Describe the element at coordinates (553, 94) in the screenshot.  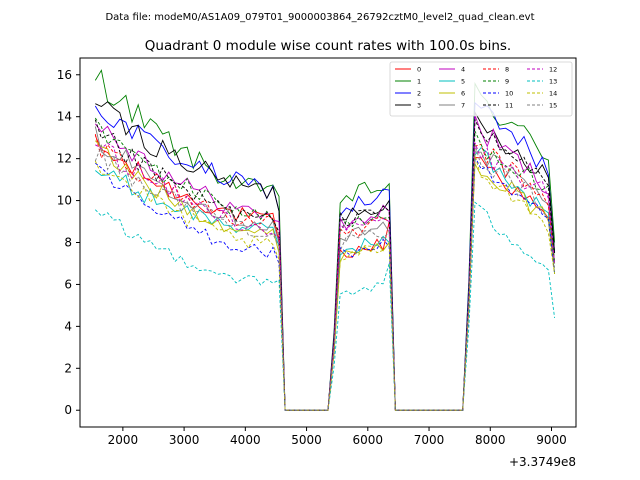
I see `legend-label-14: 14` at that location.